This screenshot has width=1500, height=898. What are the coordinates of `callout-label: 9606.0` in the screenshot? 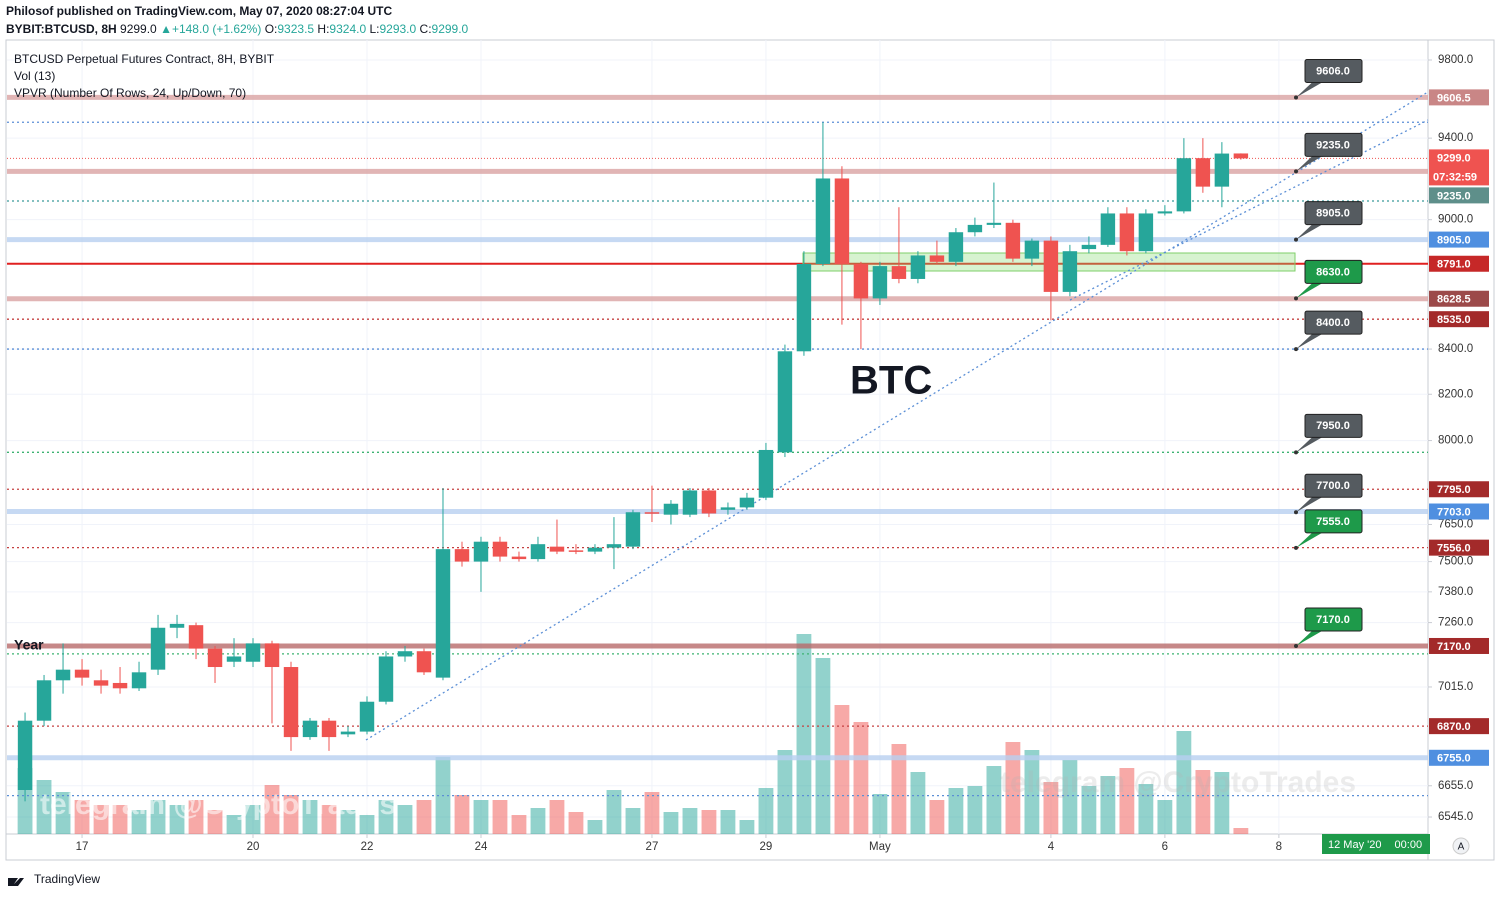 It's located at (1333, 71).